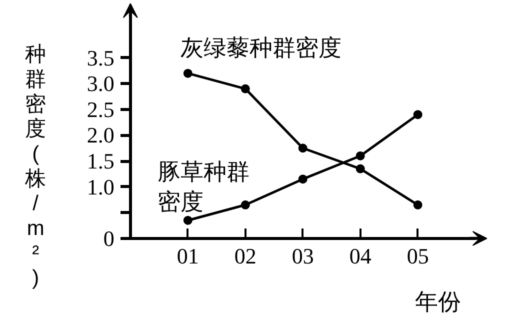 This screenshot has height=331, width=507. I want to click on x-tick-label: 04, so click(360, 255).